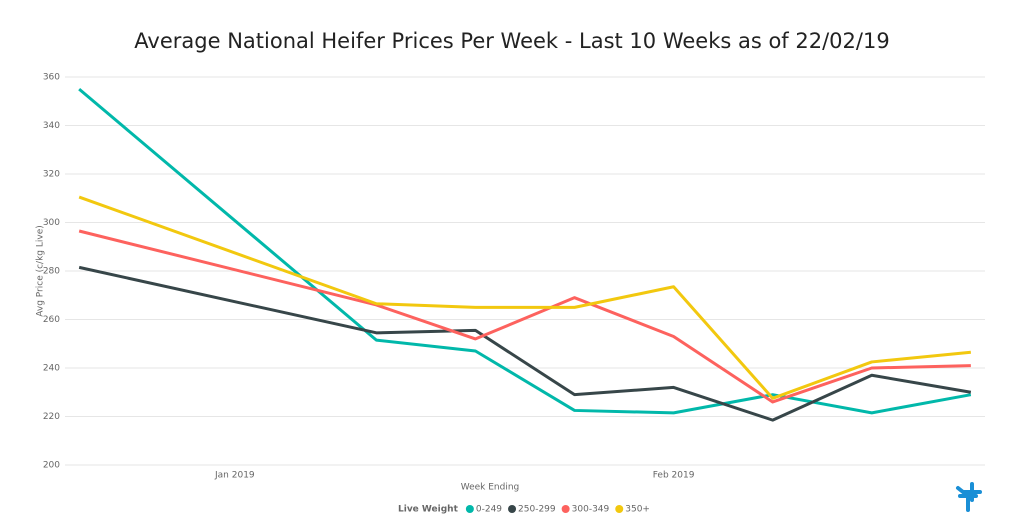  Describe the element at coordinates (537, 510) in the screenshot. I see `legend-label: 250-299` at that location.